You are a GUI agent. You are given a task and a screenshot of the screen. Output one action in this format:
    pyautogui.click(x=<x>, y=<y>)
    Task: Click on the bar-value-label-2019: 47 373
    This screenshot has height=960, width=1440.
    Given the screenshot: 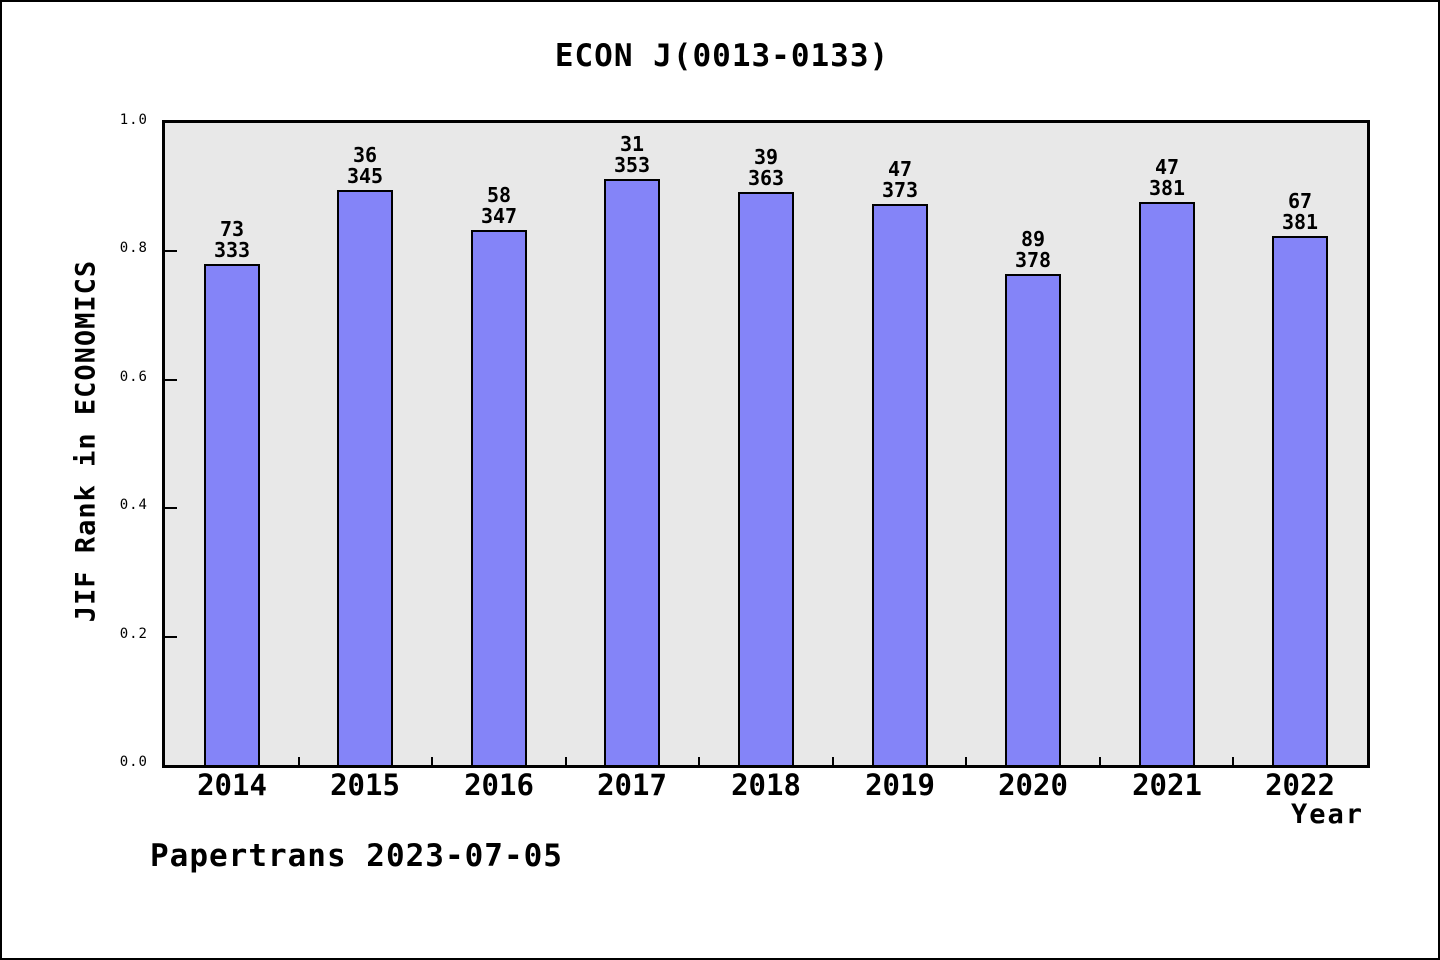 What is the action you would take?
    pyautogui.click(x=900, y=180)
    